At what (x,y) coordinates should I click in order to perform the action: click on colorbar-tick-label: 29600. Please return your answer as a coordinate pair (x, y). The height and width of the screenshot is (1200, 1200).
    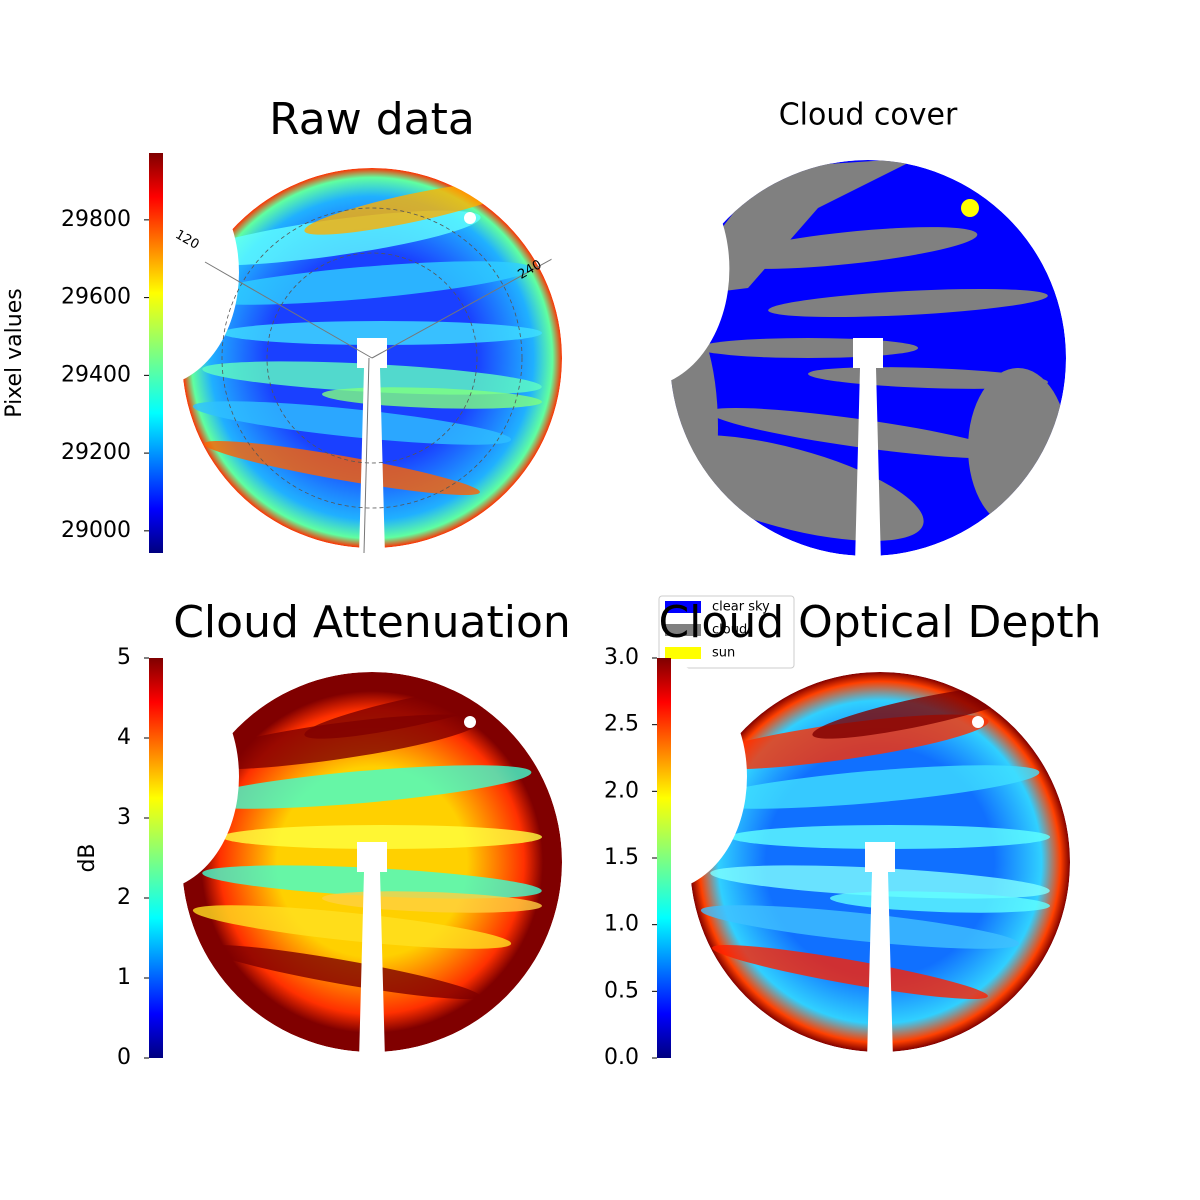
    Looking at the image, I should click on (96, 297).